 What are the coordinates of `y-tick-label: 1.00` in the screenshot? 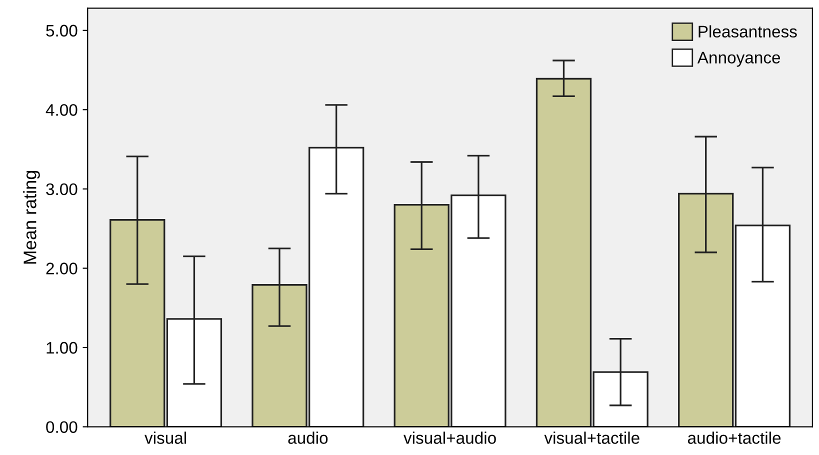 It's located at (62, 348).